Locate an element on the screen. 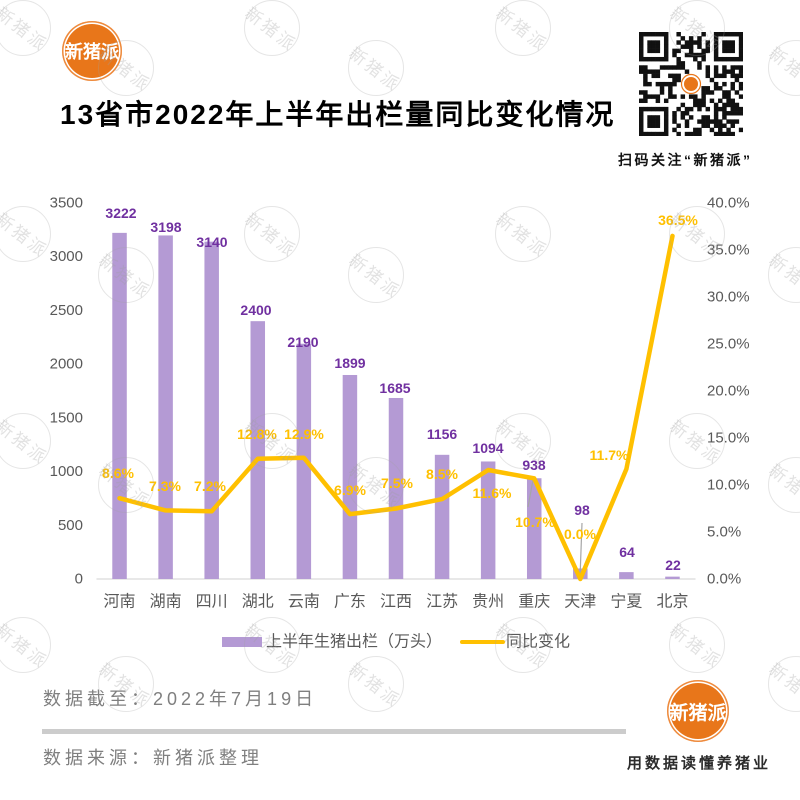  y2-tick-label: 35.0% is located at coordinates (728, 250).